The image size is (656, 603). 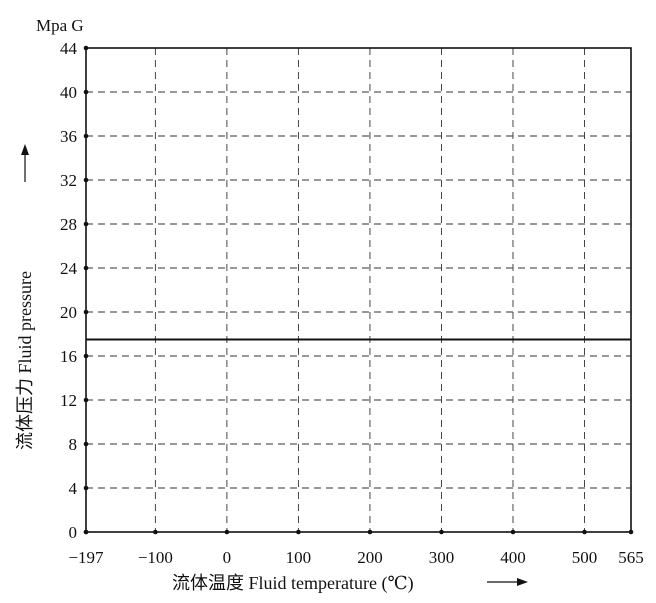 What do you see at coordinates (293, 583) in the screenshot?
I see `x-axis-title: 流体温度 Fluid temperature (℃)` at bounding box center [293, 583].